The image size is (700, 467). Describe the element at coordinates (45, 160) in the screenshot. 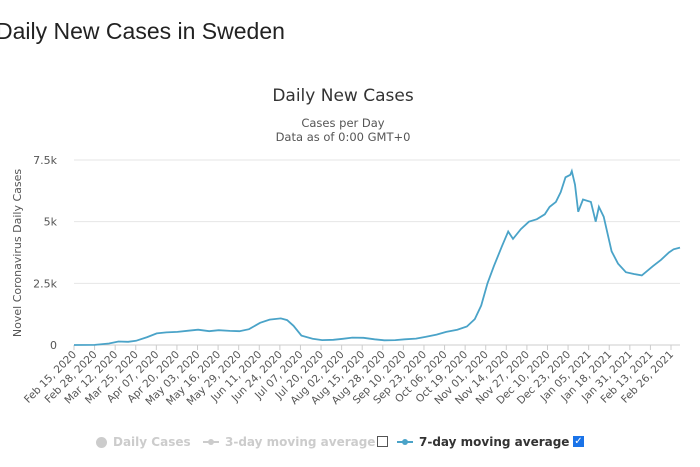

I see `y-tick-label: 7.5k` at that location.